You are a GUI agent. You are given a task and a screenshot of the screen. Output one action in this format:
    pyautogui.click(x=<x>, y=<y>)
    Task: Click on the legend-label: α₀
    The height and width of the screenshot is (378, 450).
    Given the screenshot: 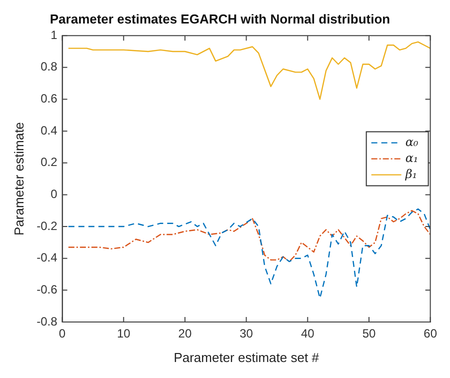 What is the action you would take?
    pyautogui.click(x=411, y=141)
    